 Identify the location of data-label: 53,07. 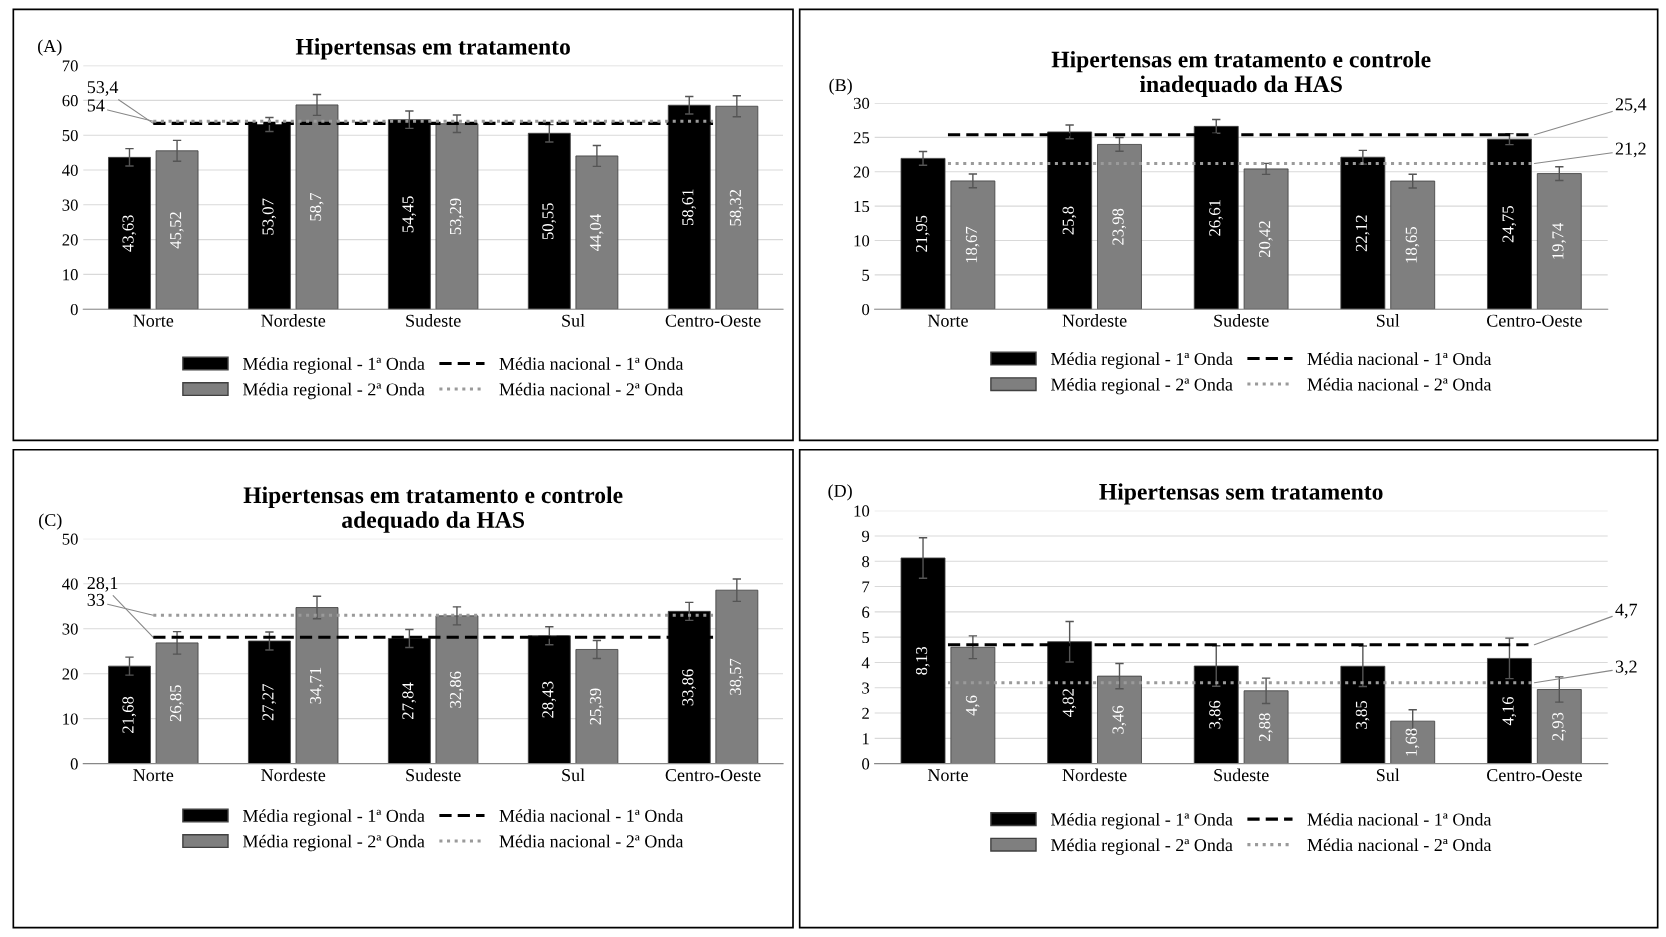
(269, 216).